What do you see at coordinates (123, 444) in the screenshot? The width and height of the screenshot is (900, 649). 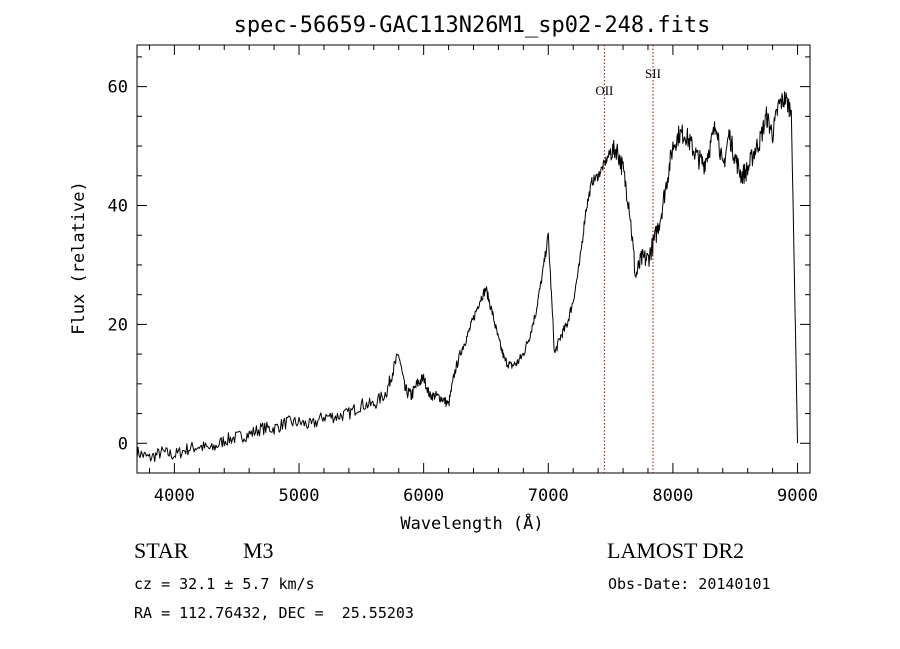 I see `y-tick-label: 0` at bounding box center [123, 444].